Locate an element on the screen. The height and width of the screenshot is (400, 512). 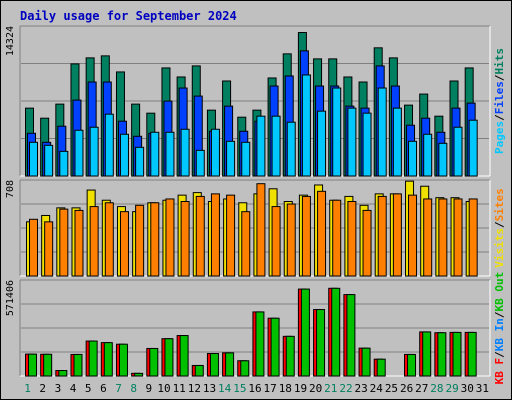
kb-legend-item: / is located at coordinates (499, 354).